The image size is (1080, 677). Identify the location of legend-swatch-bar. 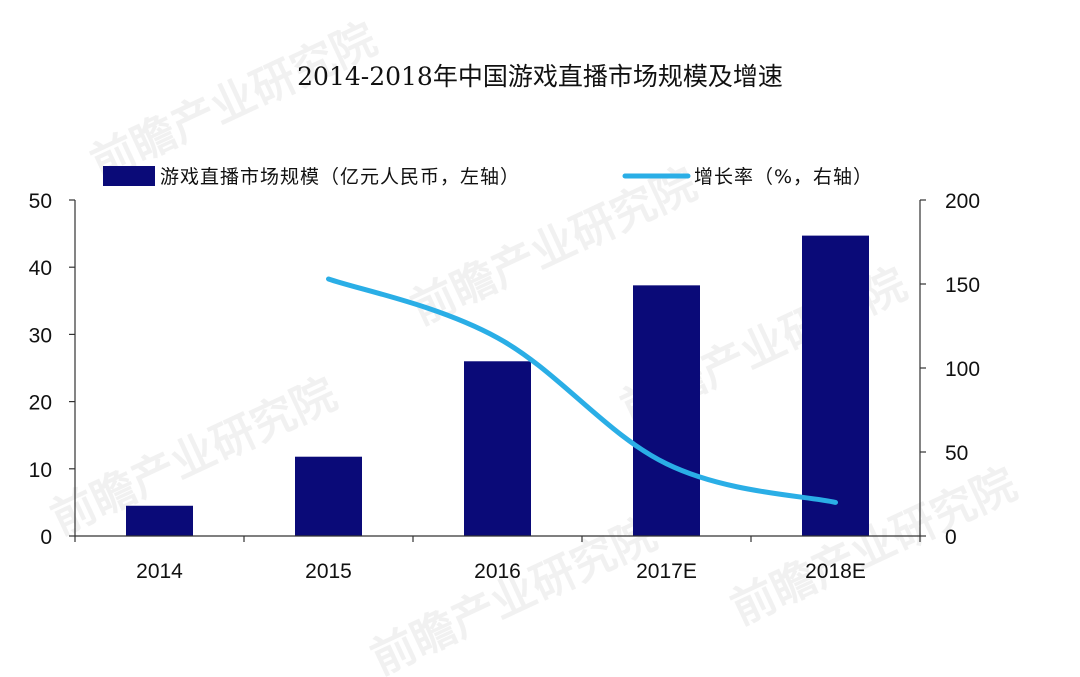
(129, 176).